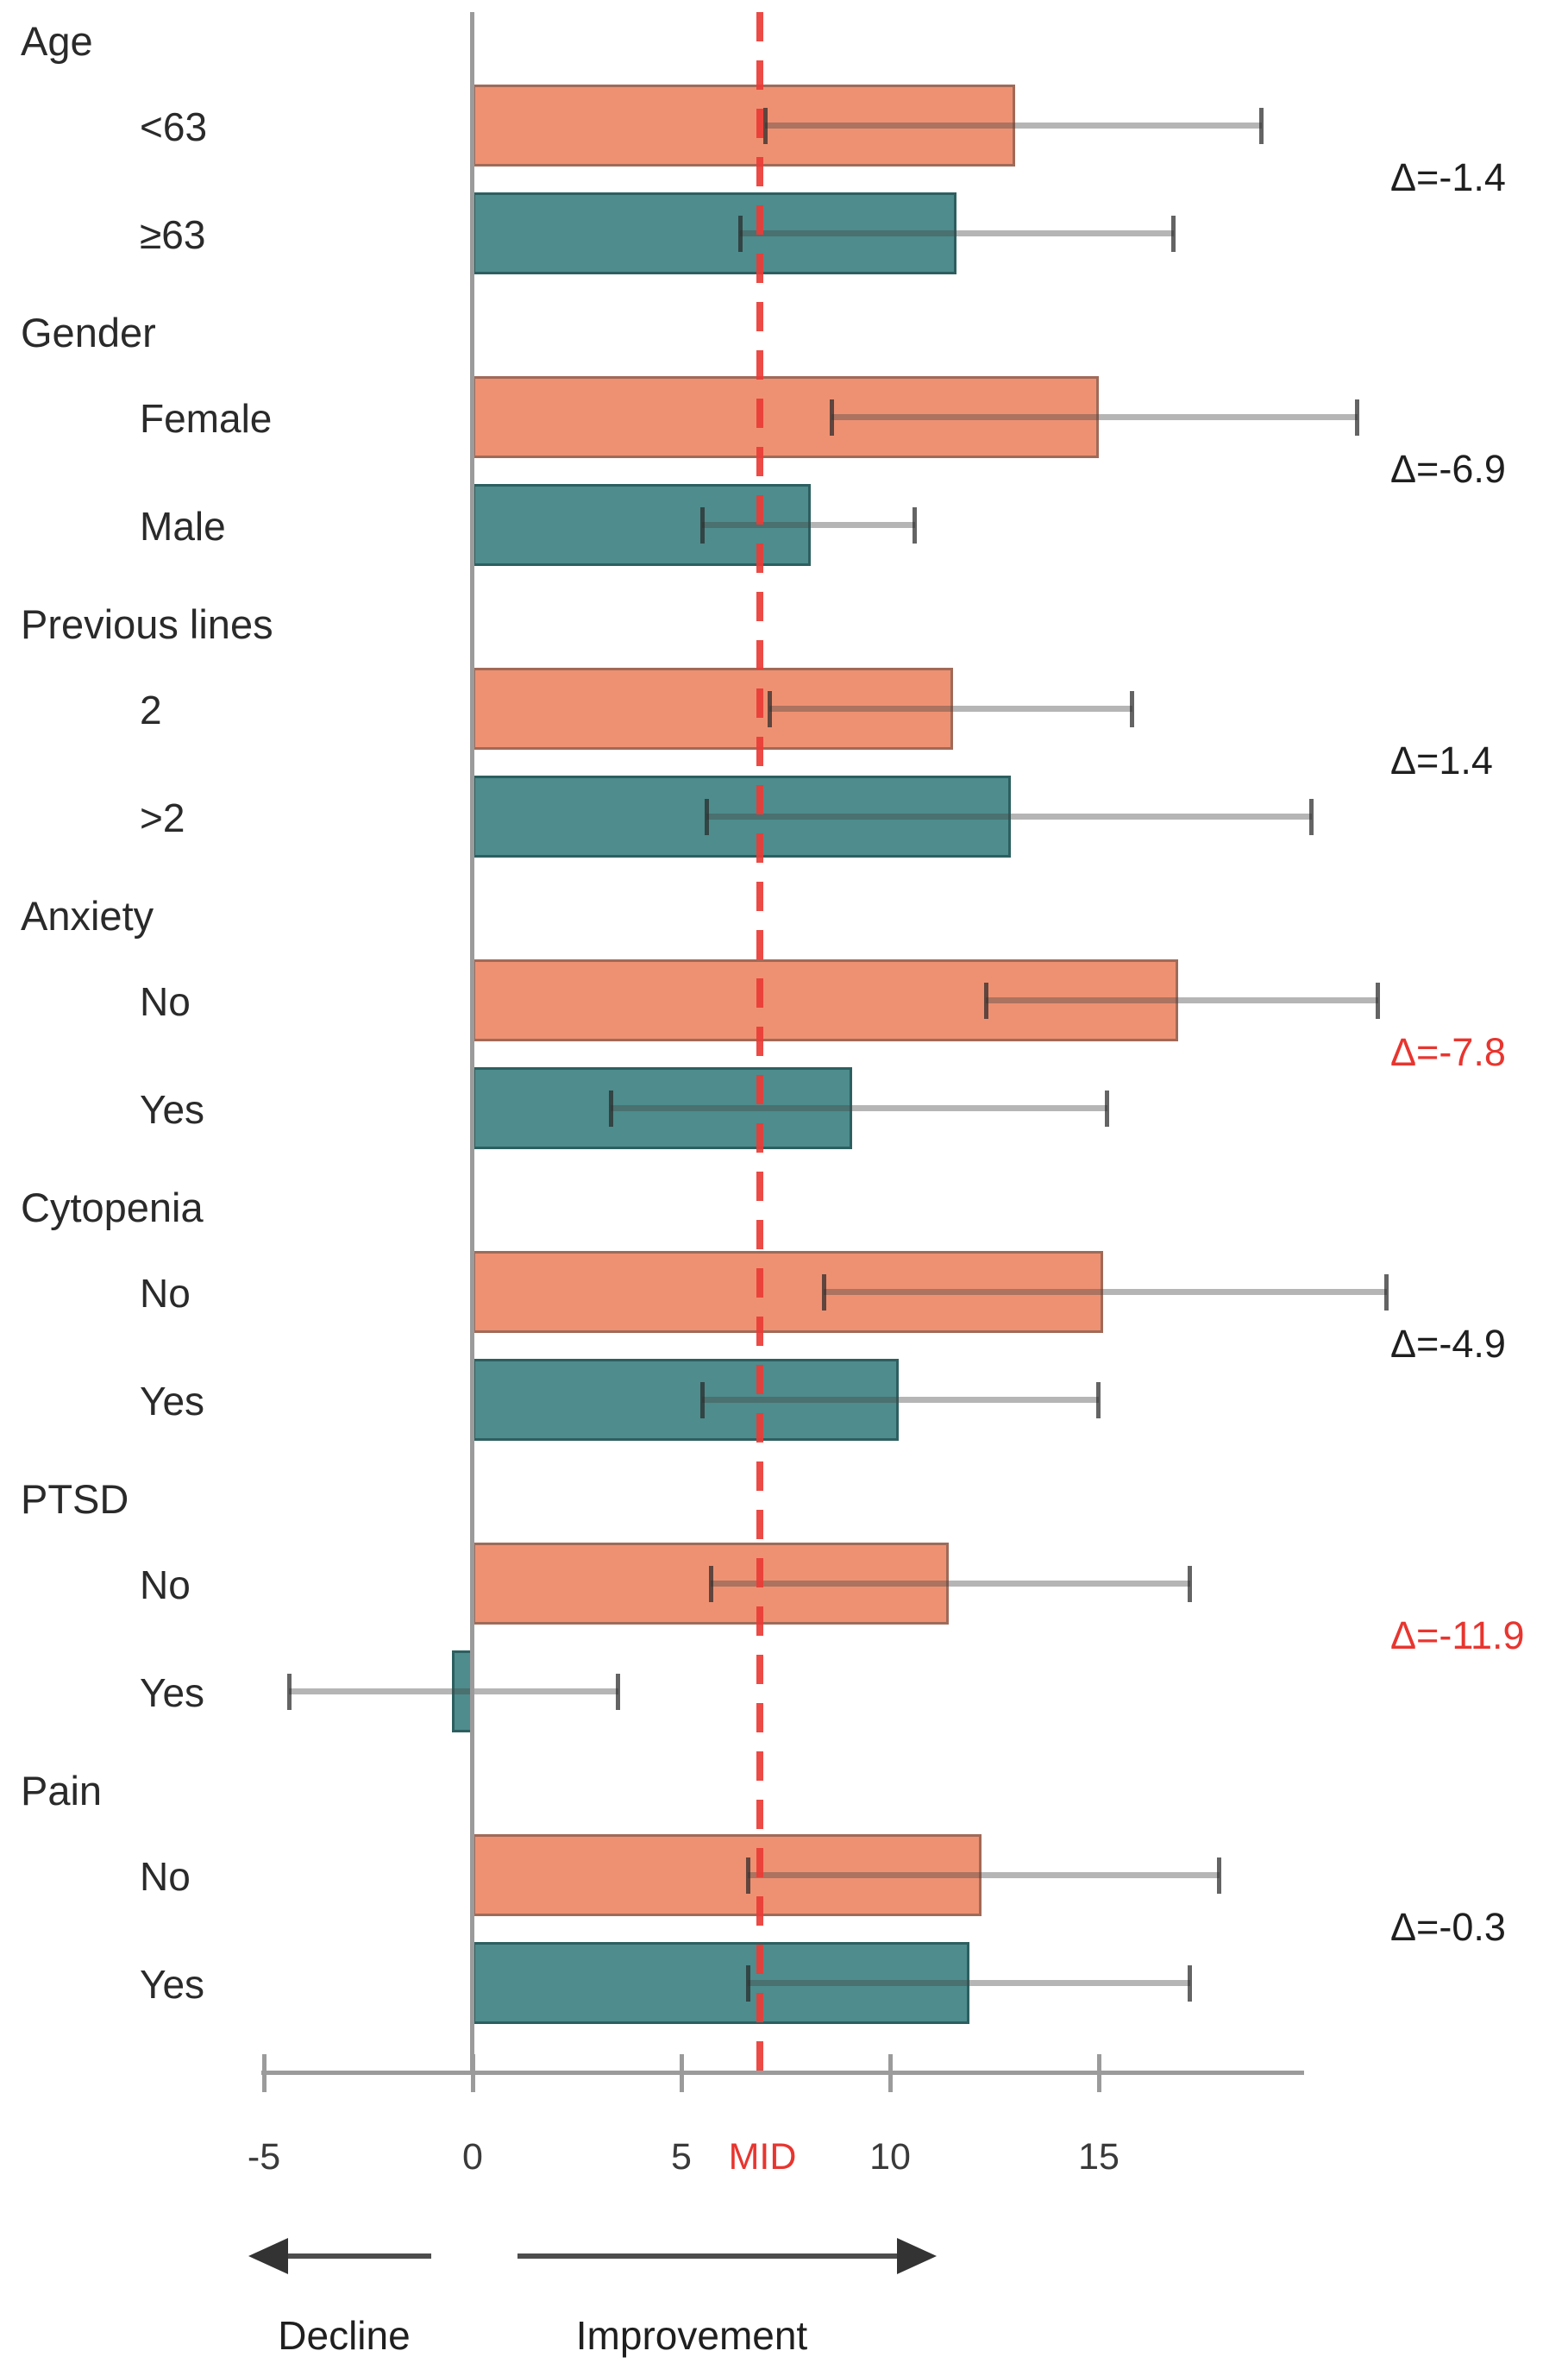 Image resolution: width=1568 pixels, height=2376 pixels. I want to click on improvement-label: Improvement, so click(691, 2336).